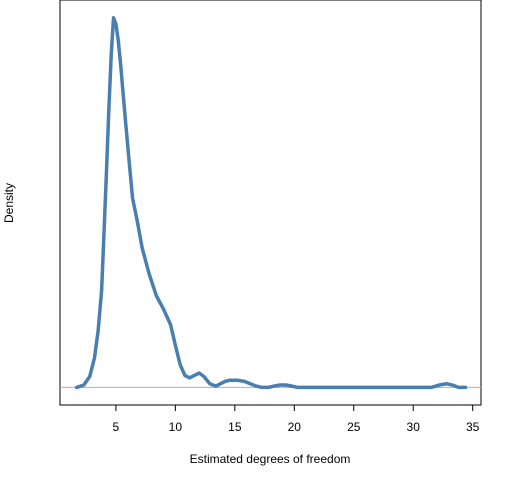 Image resolution: width=512 pixels, height=480 pixels. Describe the element at coordinates (354, 427) in the screenshot. I see `x-tick-label: 25` at that location.